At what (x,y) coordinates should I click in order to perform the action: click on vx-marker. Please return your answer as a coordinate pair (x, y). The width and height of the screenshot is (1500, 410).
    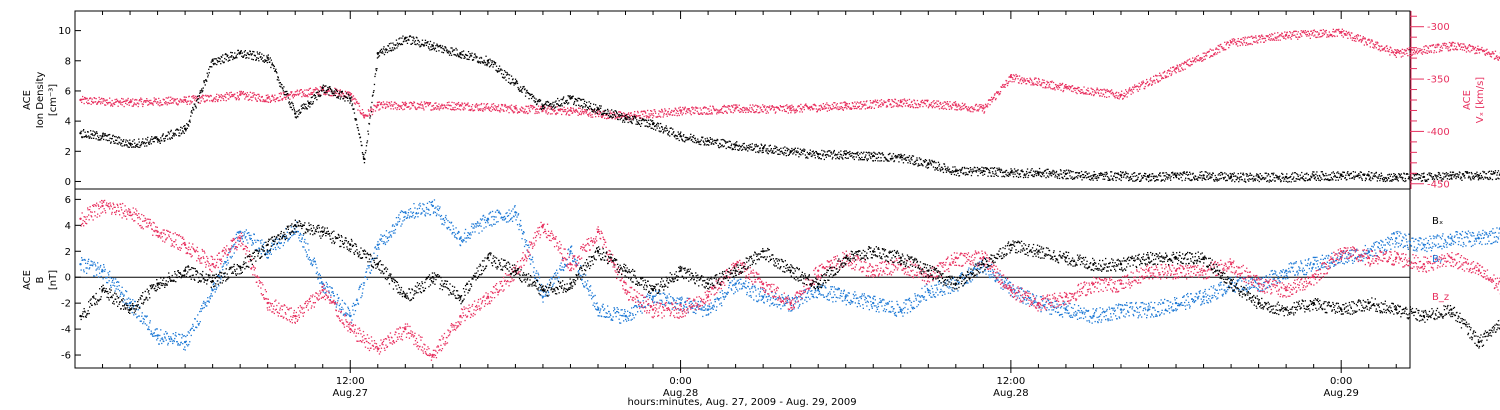
    Looking at the image, I should click on (1121, 95).